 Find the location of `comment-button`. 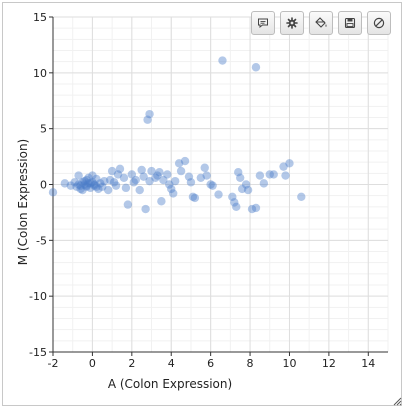

comment-button is located at coordinates (263, 23).